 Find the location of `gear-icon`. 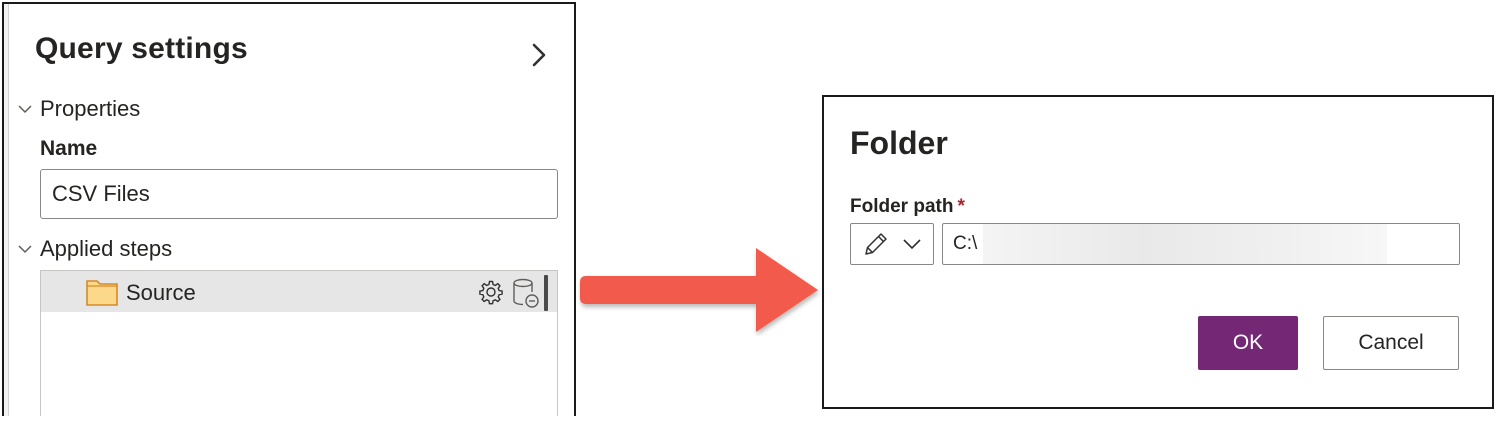

gear-icon is located at coordinates (491, 292).